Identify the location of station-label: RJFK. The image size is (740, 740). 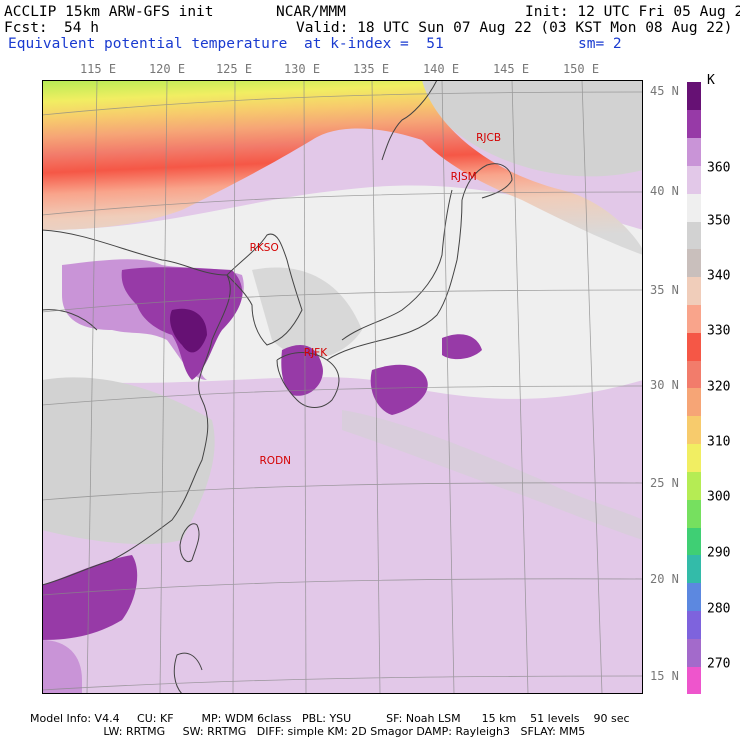
(315, 352).